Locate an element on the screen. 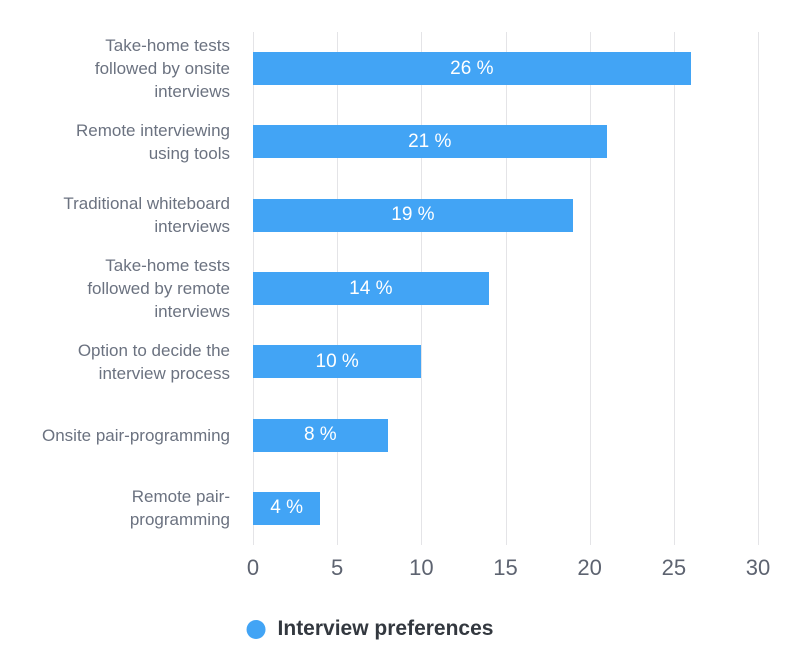 This screenshot has width=800, height=658. legend-item-interview-preferences: Interview preferences is located at coordinates (370, 629).